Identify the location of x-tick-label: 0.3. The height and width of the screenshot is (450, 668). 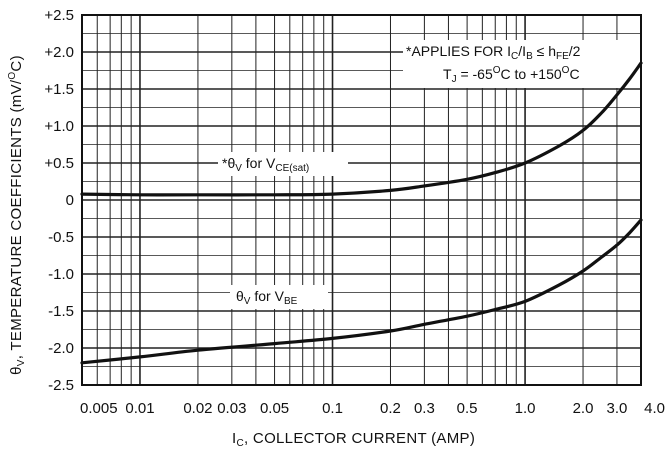
(424, 408).